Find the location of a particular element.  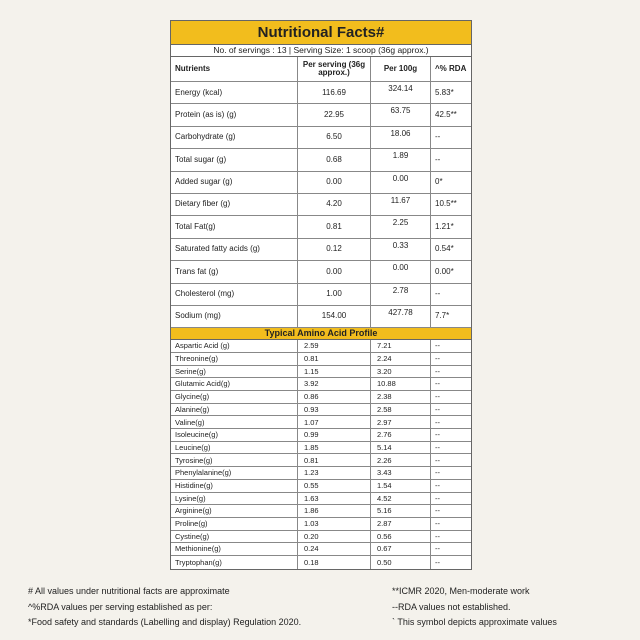

nutrient-name: Saturated fatty acids (g) is located at coordinates (234, 249).